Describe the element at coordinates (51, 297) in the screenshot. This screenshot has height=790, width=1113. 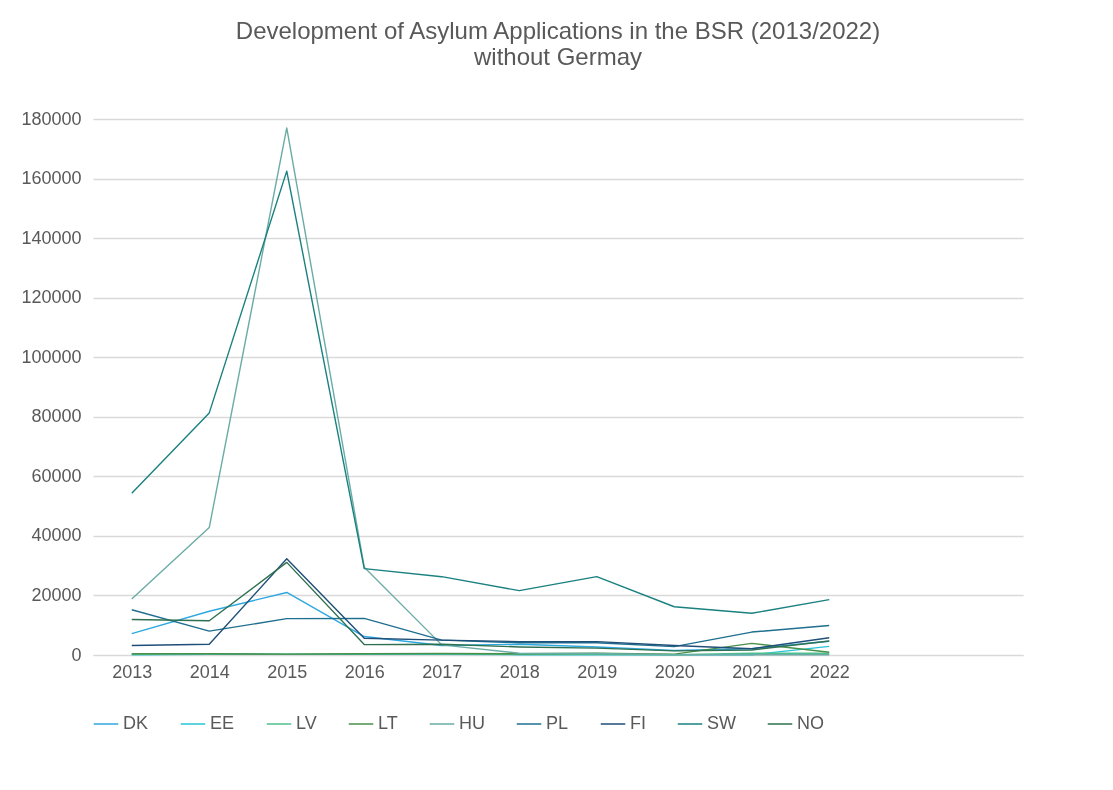
I see `y-tick-label: 120000` at that location.